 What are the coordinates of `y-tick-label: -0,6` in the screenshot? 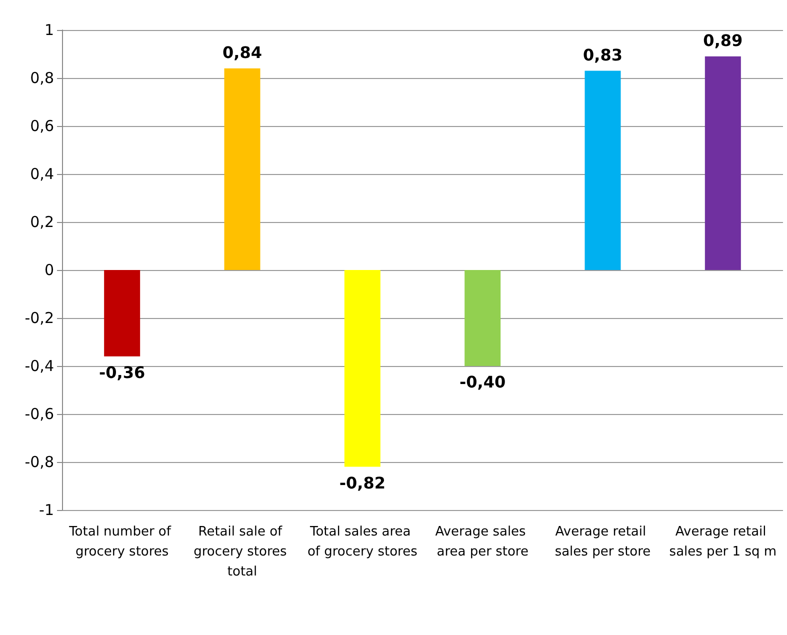 It's located at (39, 414).